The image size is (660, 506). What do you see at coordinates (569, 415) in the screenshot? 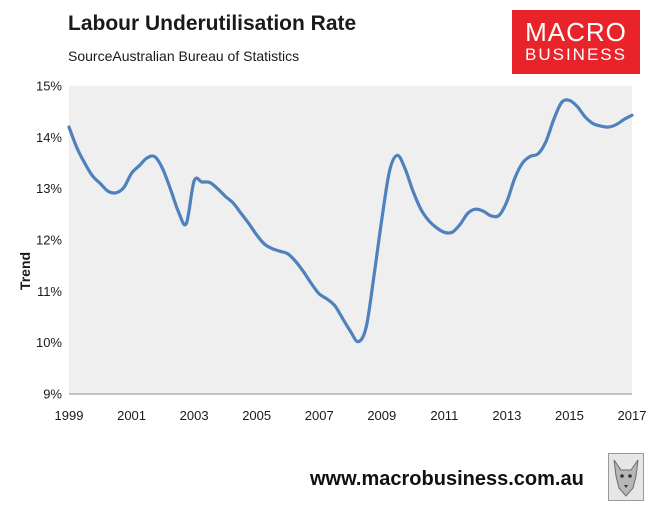
I see `x-tick-label: 2015` at bounding box center [569, 415].